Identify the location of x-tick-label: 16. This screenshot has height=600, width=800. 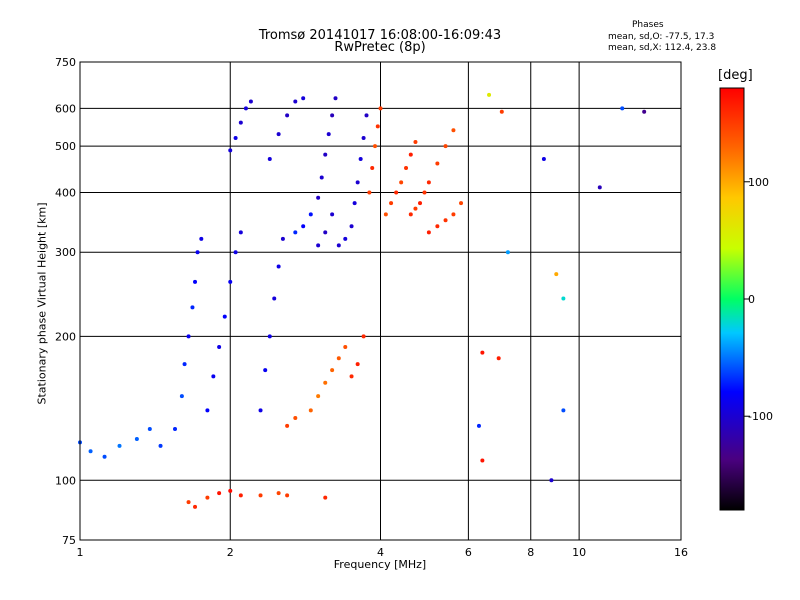
(681, 552).